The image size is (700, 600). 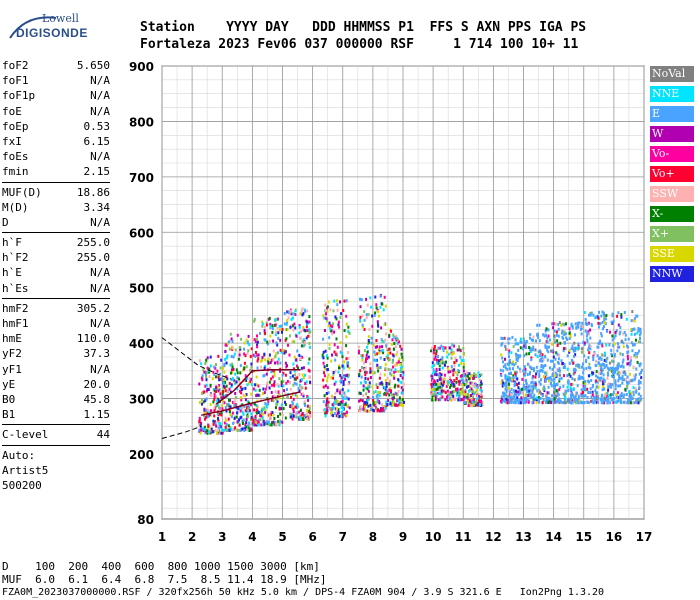 What do you see at coordinates (12, 273) in the screenshot?
I see `param-label: h`E` at bounding box center [12, 273].